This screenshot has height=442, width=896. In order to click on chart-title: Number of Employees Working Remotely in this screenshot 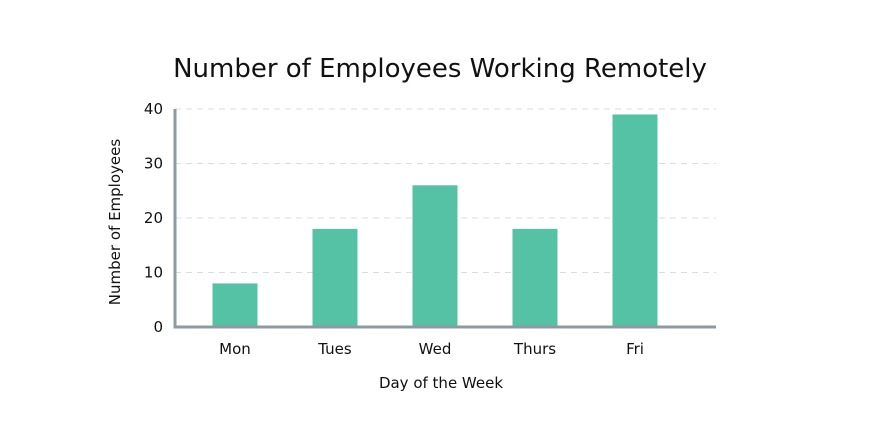, I will do `click(440, 69)`.